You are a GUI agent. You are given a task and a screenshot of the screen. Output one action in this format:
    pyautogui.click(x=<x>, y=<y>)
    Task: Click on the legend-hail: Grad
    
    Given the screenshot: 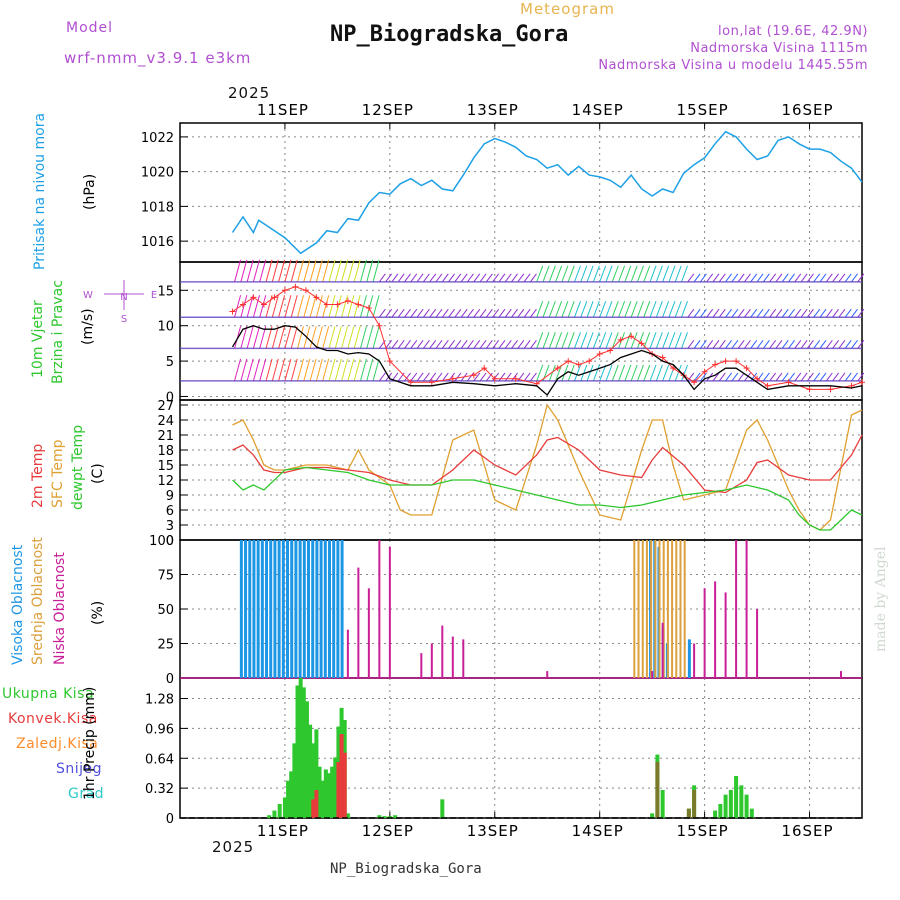 What is the action you would take?
    pyautogui.click(x=86, y=794)
    